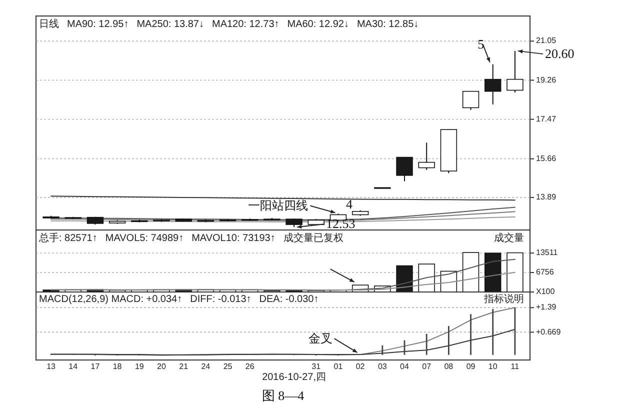 This screenshot has width=636, height=408. I want to click on annotation: 4, so click(349, 204).